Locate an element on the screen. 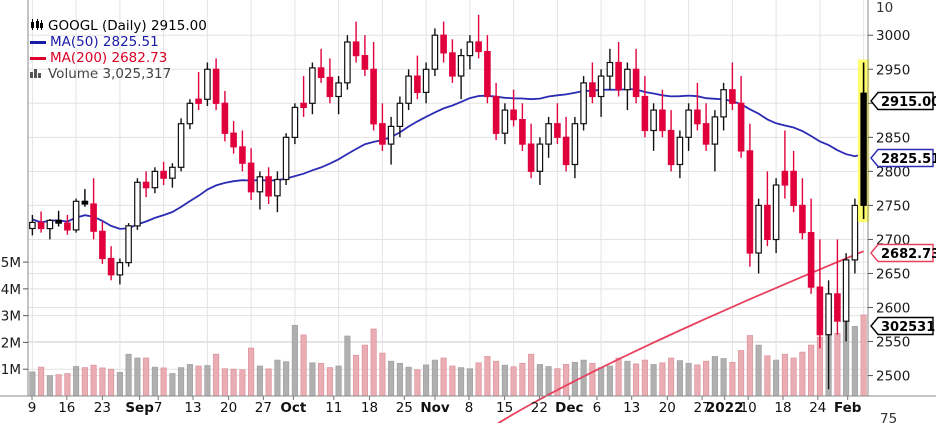 Image resolution: width=936 pixels, height=423 pixels. date-tick-label: 13 is located at coordinates (631, 408).